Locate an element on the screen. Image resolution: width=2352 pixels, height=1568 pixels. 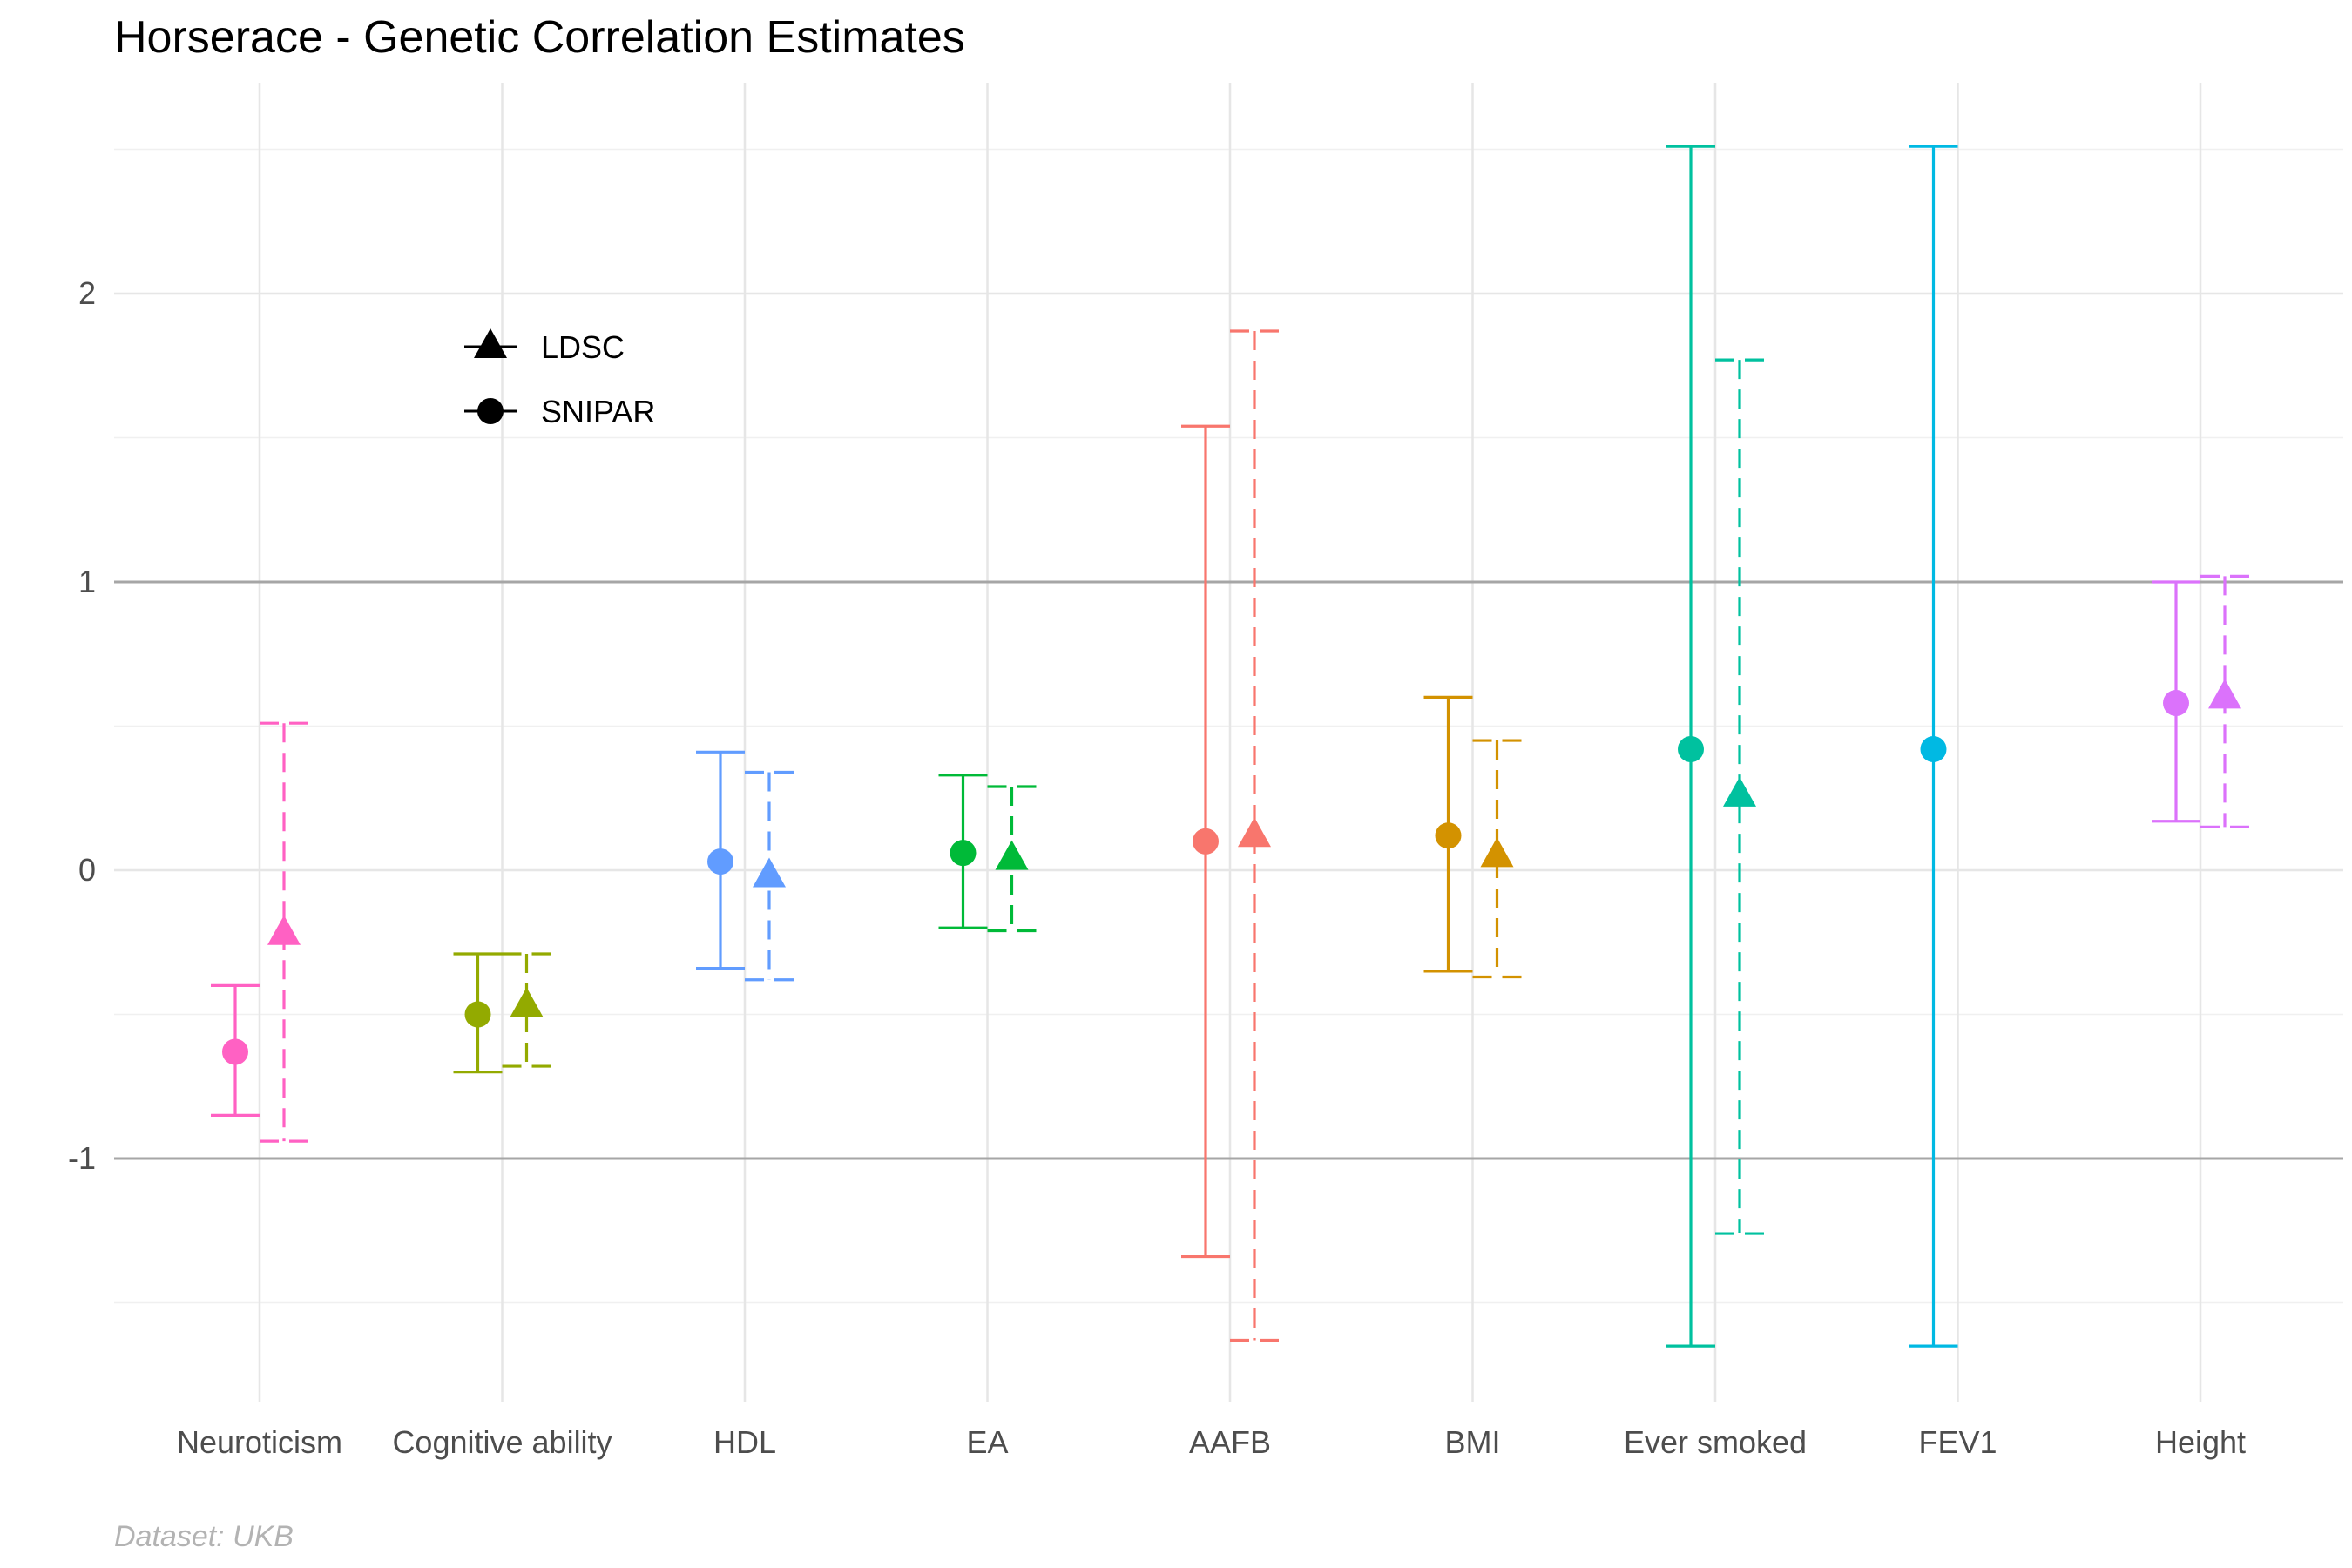
snipar-estimate-ea is located at coordinates (963, 851).